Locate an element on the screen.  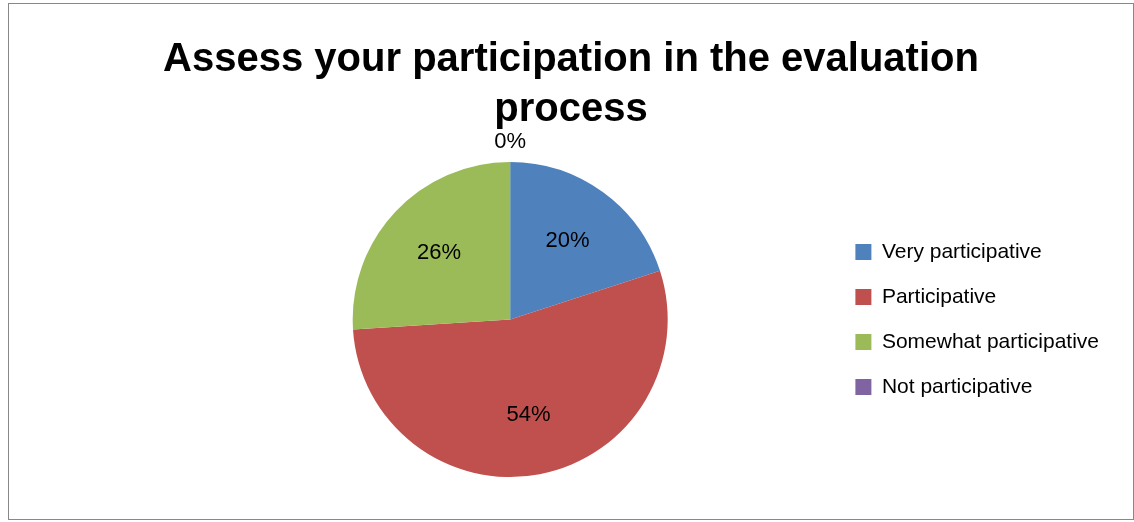
legend-label: Participative is located at coordinates (939, 295).